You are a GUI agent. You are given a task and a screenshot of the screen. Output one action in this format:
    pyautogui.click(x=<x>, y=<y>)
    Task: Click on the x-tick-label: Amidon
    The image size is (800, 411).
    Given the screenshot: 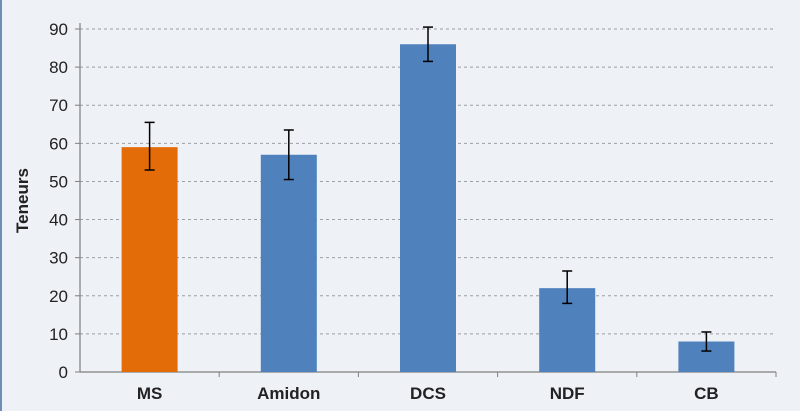 What is the action you would take?
    pyautogui.click(x=288, y=393)
    